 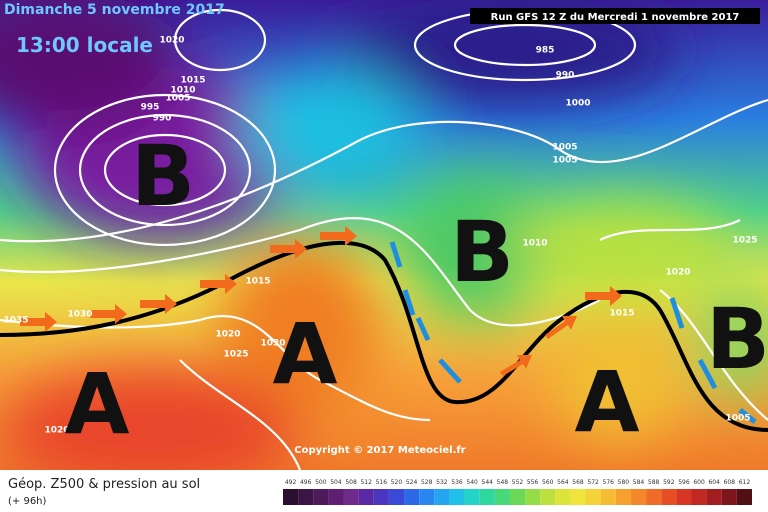 I want to click on scale-label: 612, so click(x=745, y=482).